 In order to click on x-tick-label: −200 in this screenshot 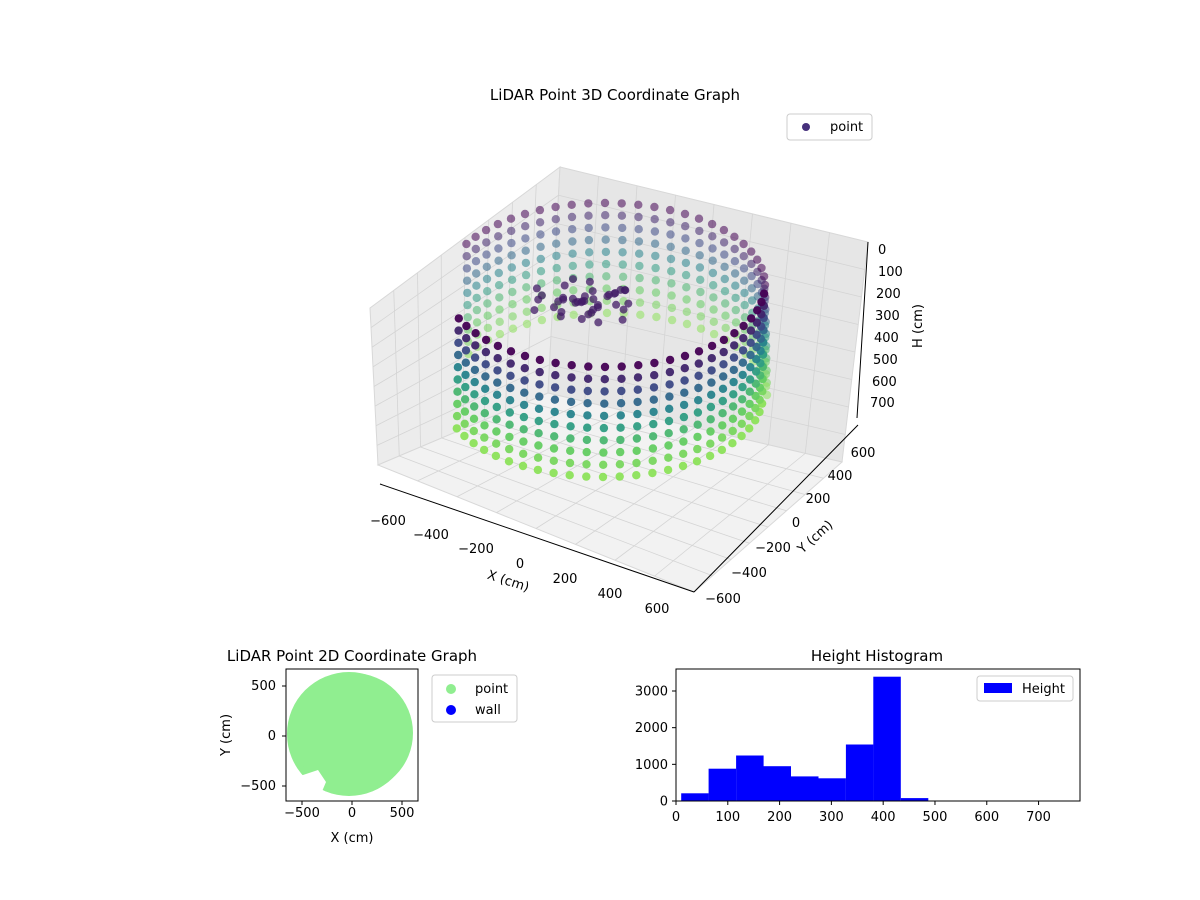, I will do `click(476, 549)`.